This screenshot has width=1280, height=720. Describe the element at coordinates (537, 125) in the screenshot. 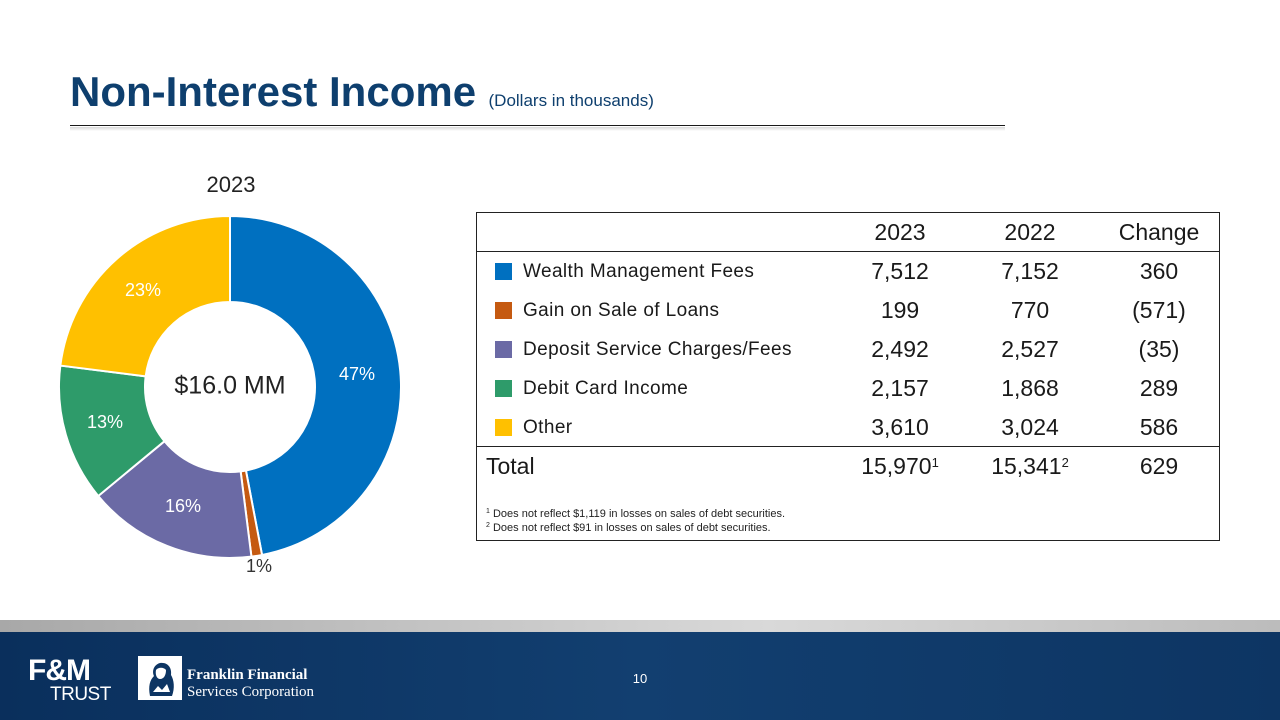

I see `title-divider` at that location.